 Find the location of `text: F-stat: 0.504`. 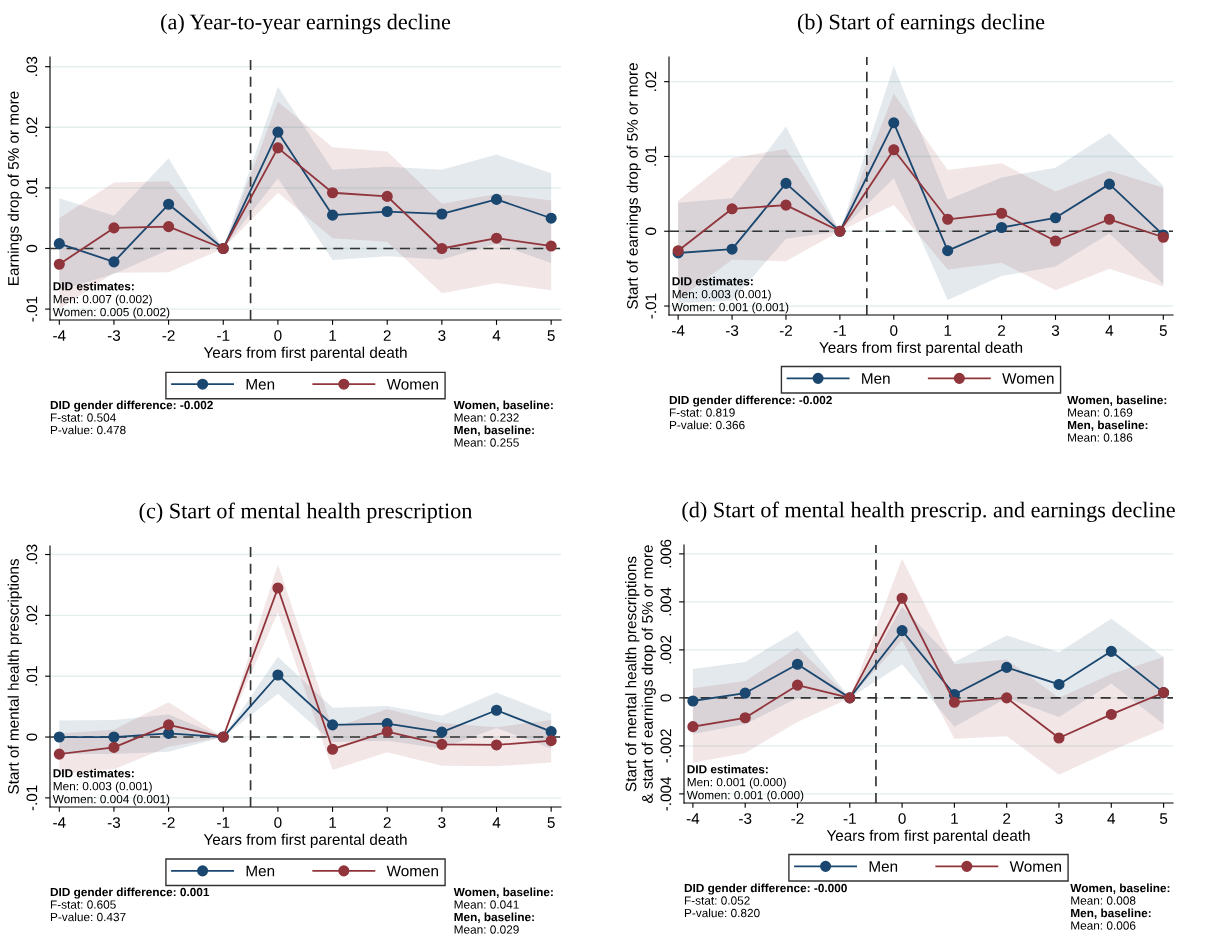

text: F-stat: 0.504 is located at coordinates (83, 417).